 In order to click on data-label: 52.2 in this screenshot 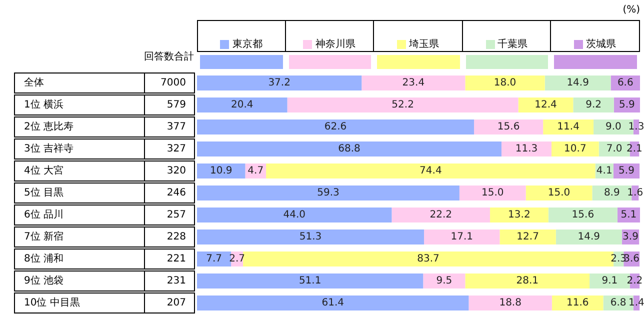, I will do `click(403, 105)`.